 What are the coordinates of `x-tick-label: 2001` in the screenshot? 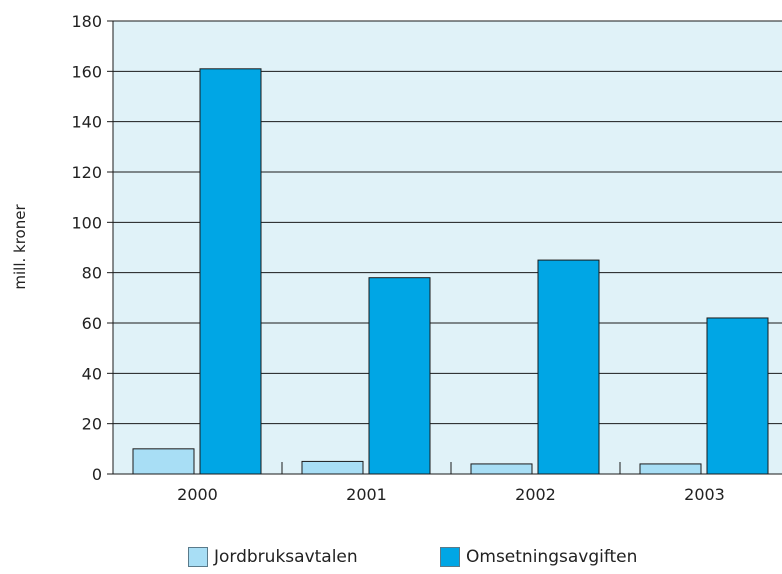 It's located at (366, 494).